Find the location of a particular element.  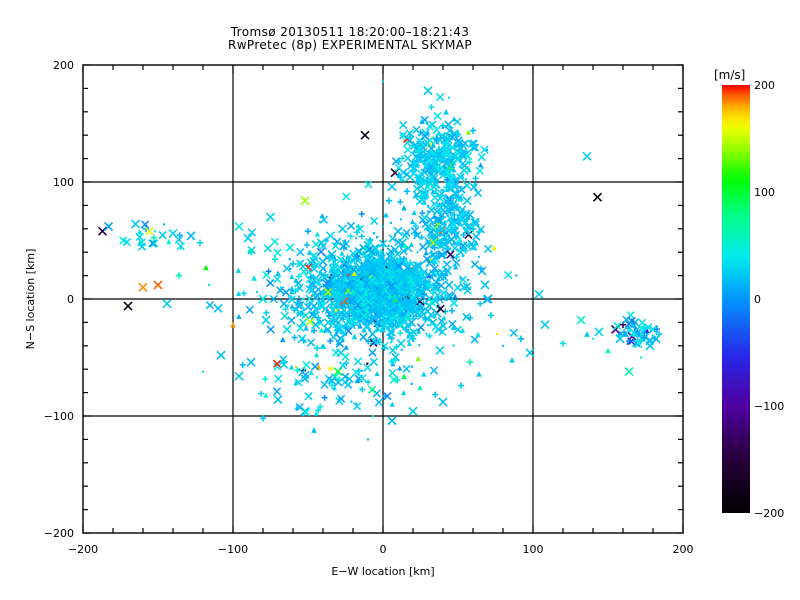

colorbar-unit-label: [m/s] is located at coordinates (729, 75).